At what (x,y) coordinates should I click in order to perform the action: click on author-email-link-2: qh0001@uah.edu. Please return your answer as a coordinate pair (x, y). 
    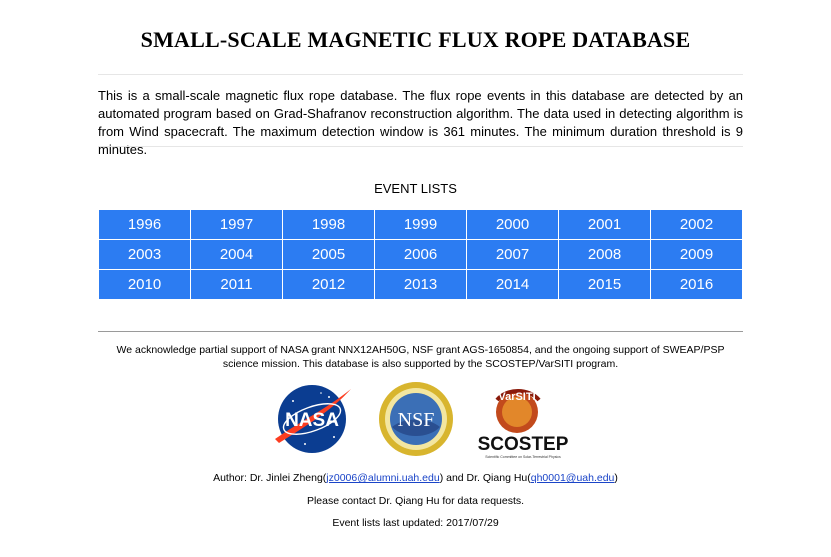
    Looking at the image, I should click on (572, 478).